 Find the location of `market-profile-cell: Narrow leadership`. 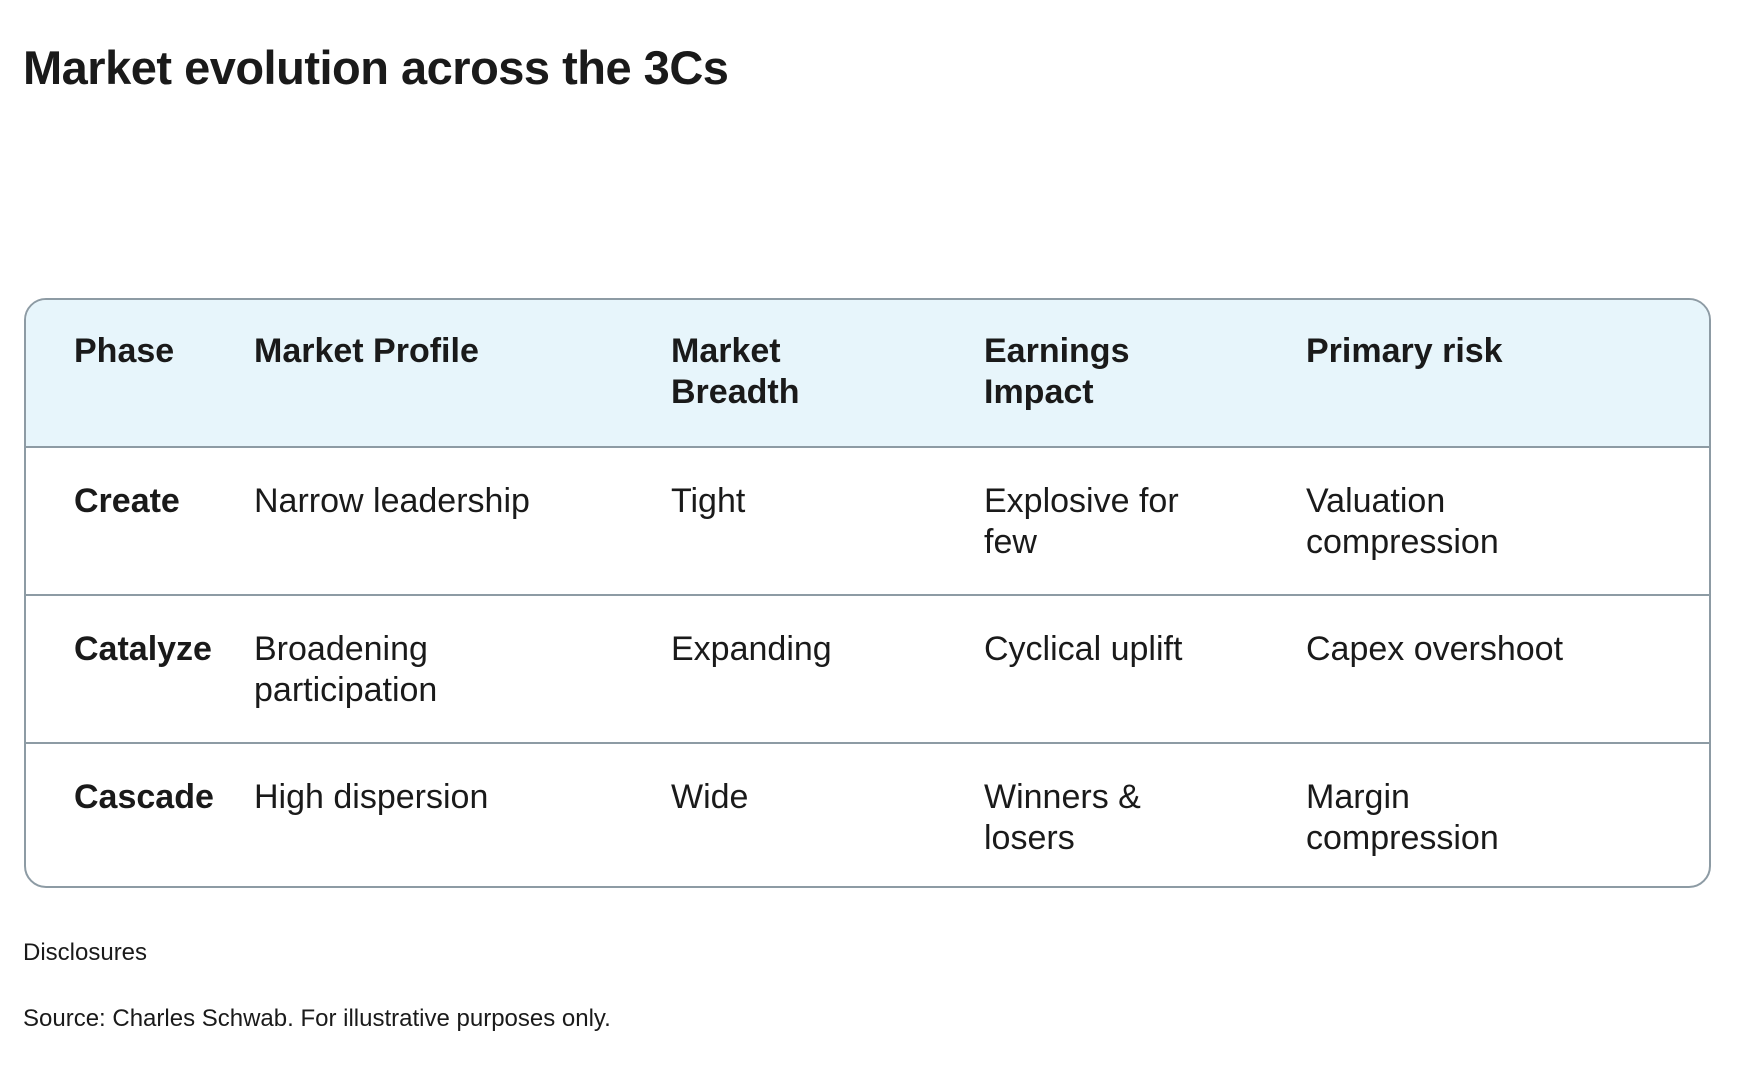

market-profile-cell: Narrow leadership is located at coordinates (392, 501).